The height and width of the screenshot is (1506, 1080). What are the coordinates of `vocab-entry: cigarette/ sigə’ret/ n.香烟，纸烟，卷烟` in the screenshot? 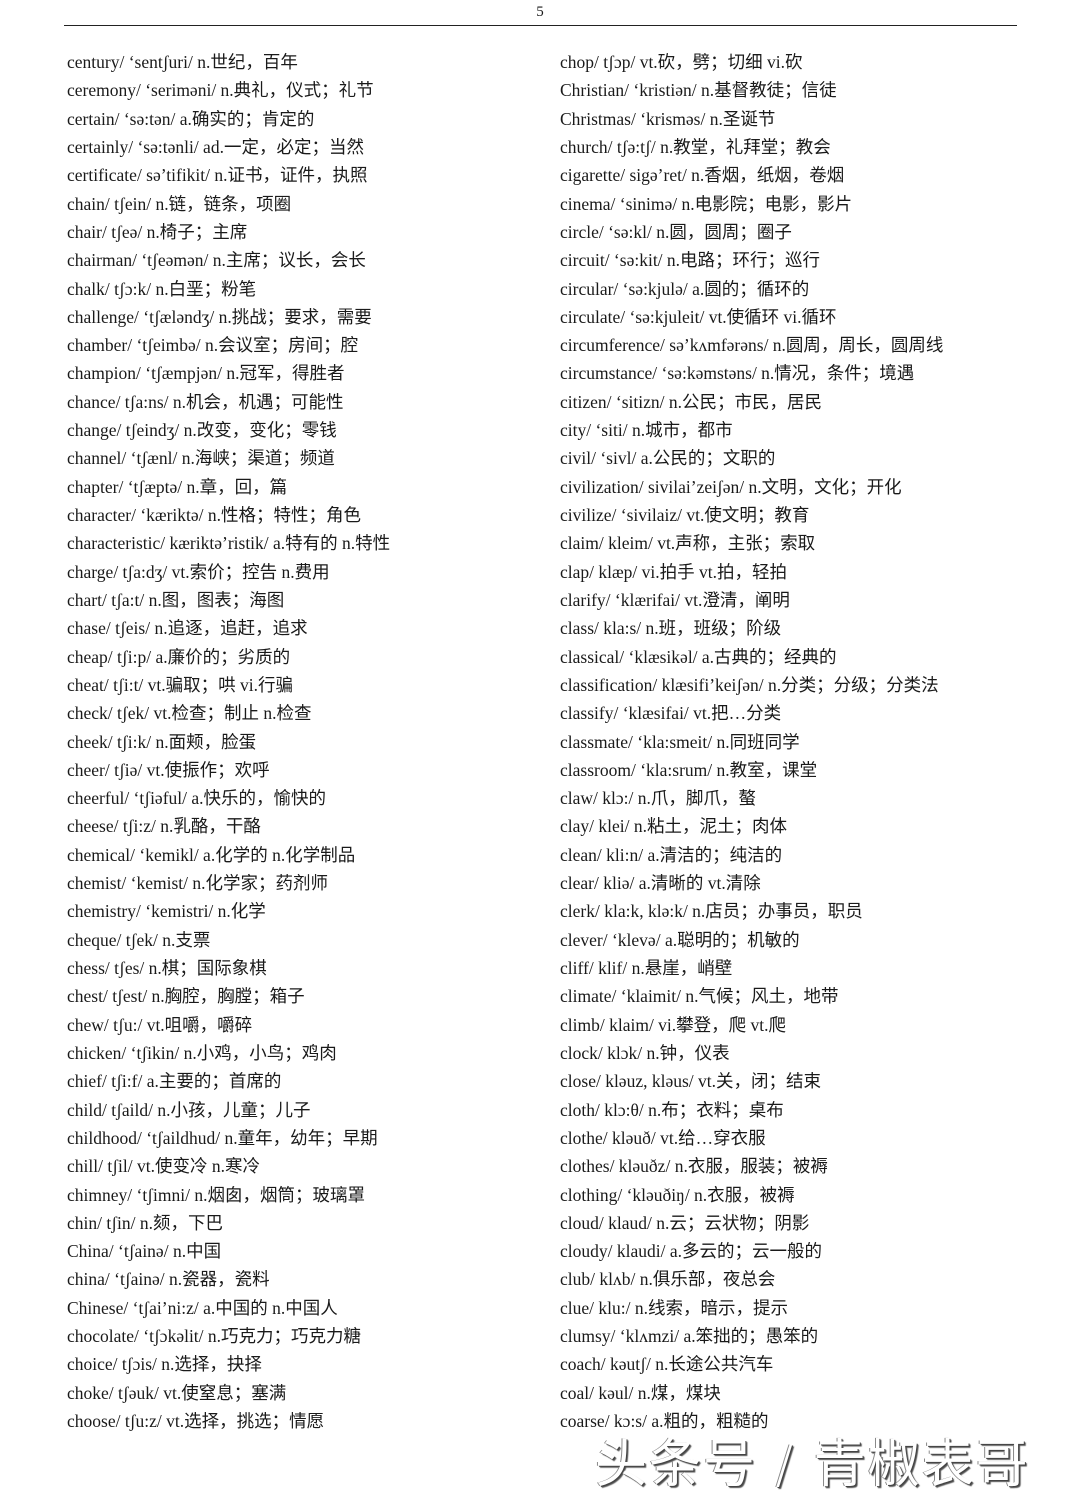 It's located at (702, 175).